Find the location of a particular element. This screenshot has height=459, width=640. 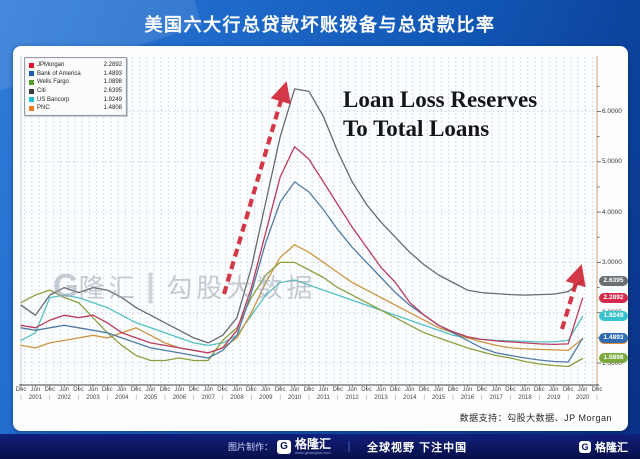

x-tick-year: 2017 is located at coordinates (496, 398).